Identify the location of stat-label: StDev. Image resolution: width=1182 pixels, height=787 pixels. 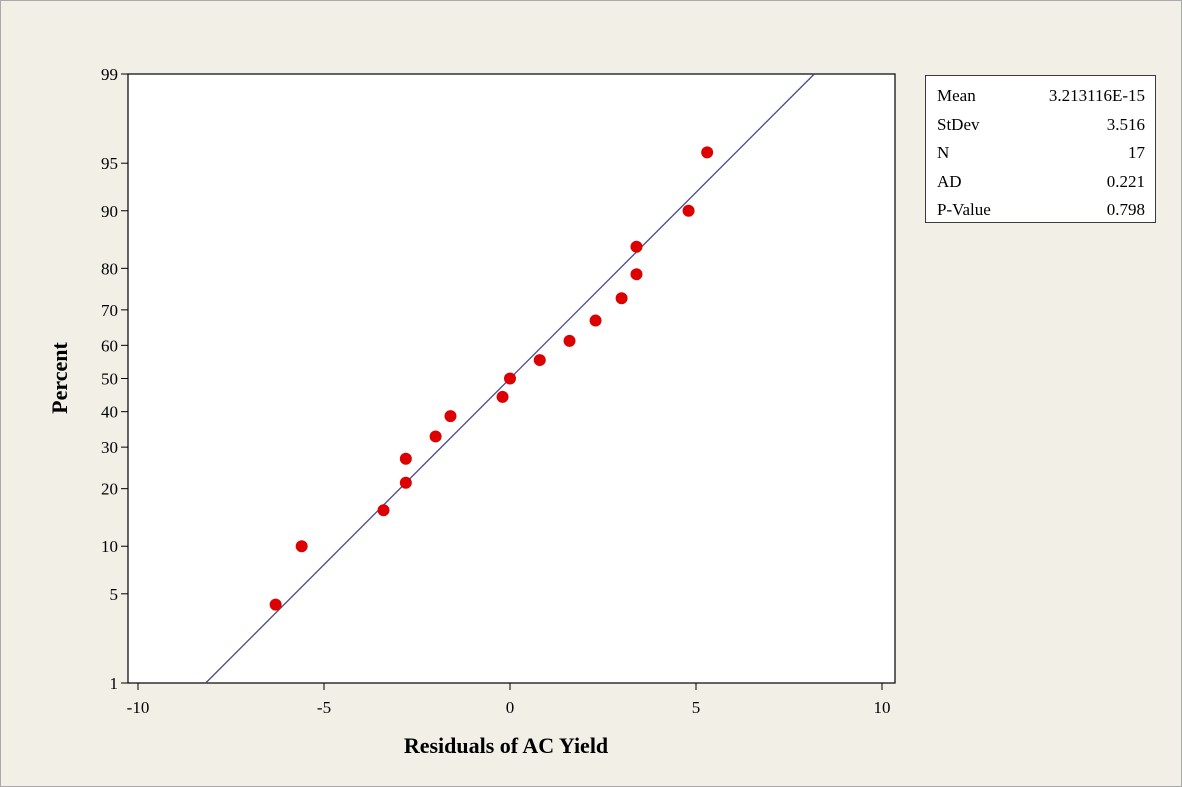
(958, 124).